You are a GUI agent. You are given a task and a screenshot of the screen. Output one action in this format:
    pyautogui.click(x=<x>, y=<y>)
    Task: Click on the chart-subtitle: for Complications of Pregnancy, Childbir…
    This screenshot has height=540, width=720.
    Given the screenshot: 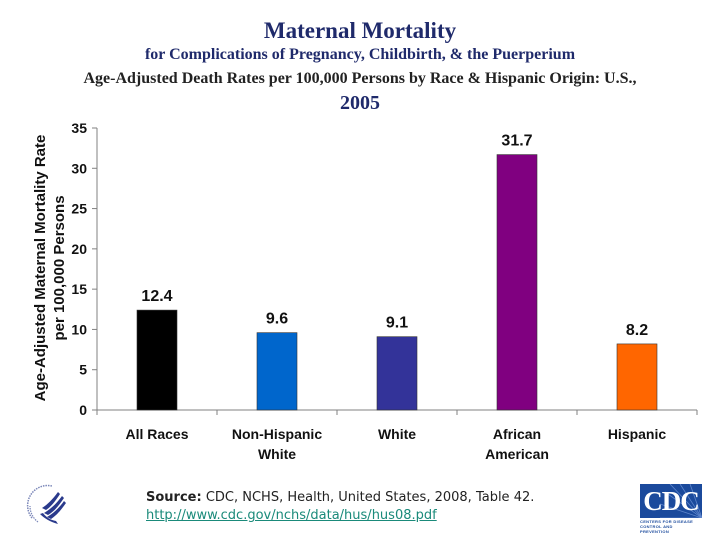 What is the action you would take?
    pyautogui.click(x=360, y=54)
    